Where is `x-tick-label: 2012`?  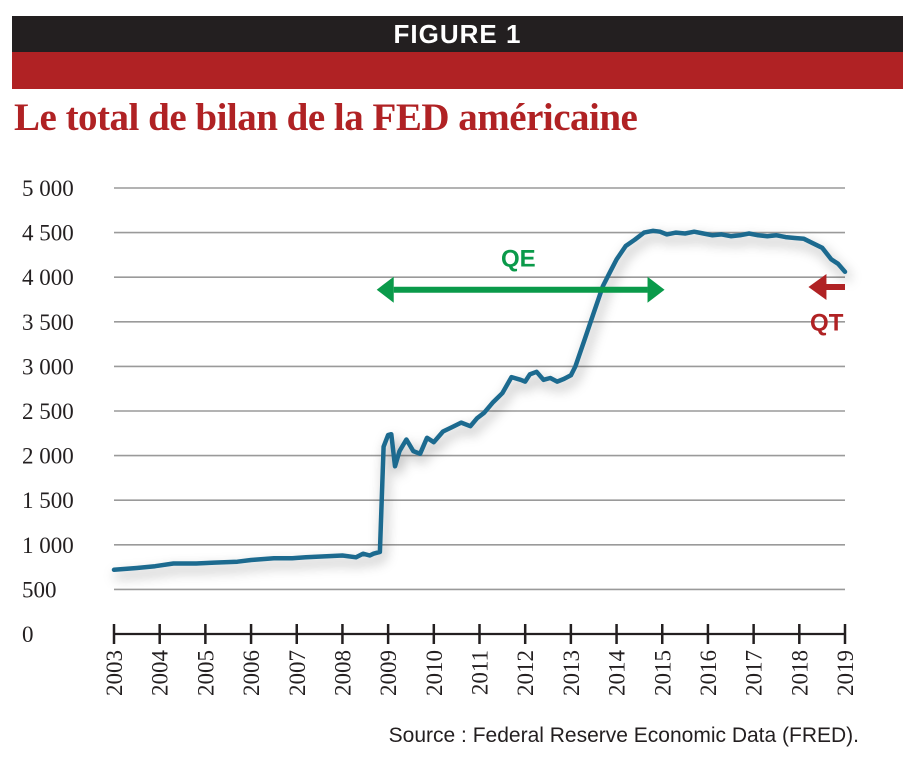
x-tick-label: 2012 is located at coordinates (525, 673).